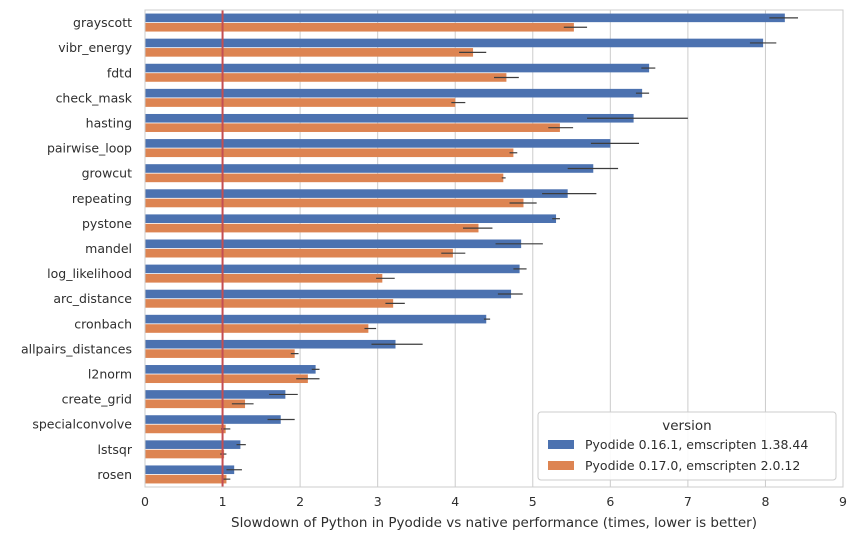  I want to click on category-label: grayscott, so click(102, 22).